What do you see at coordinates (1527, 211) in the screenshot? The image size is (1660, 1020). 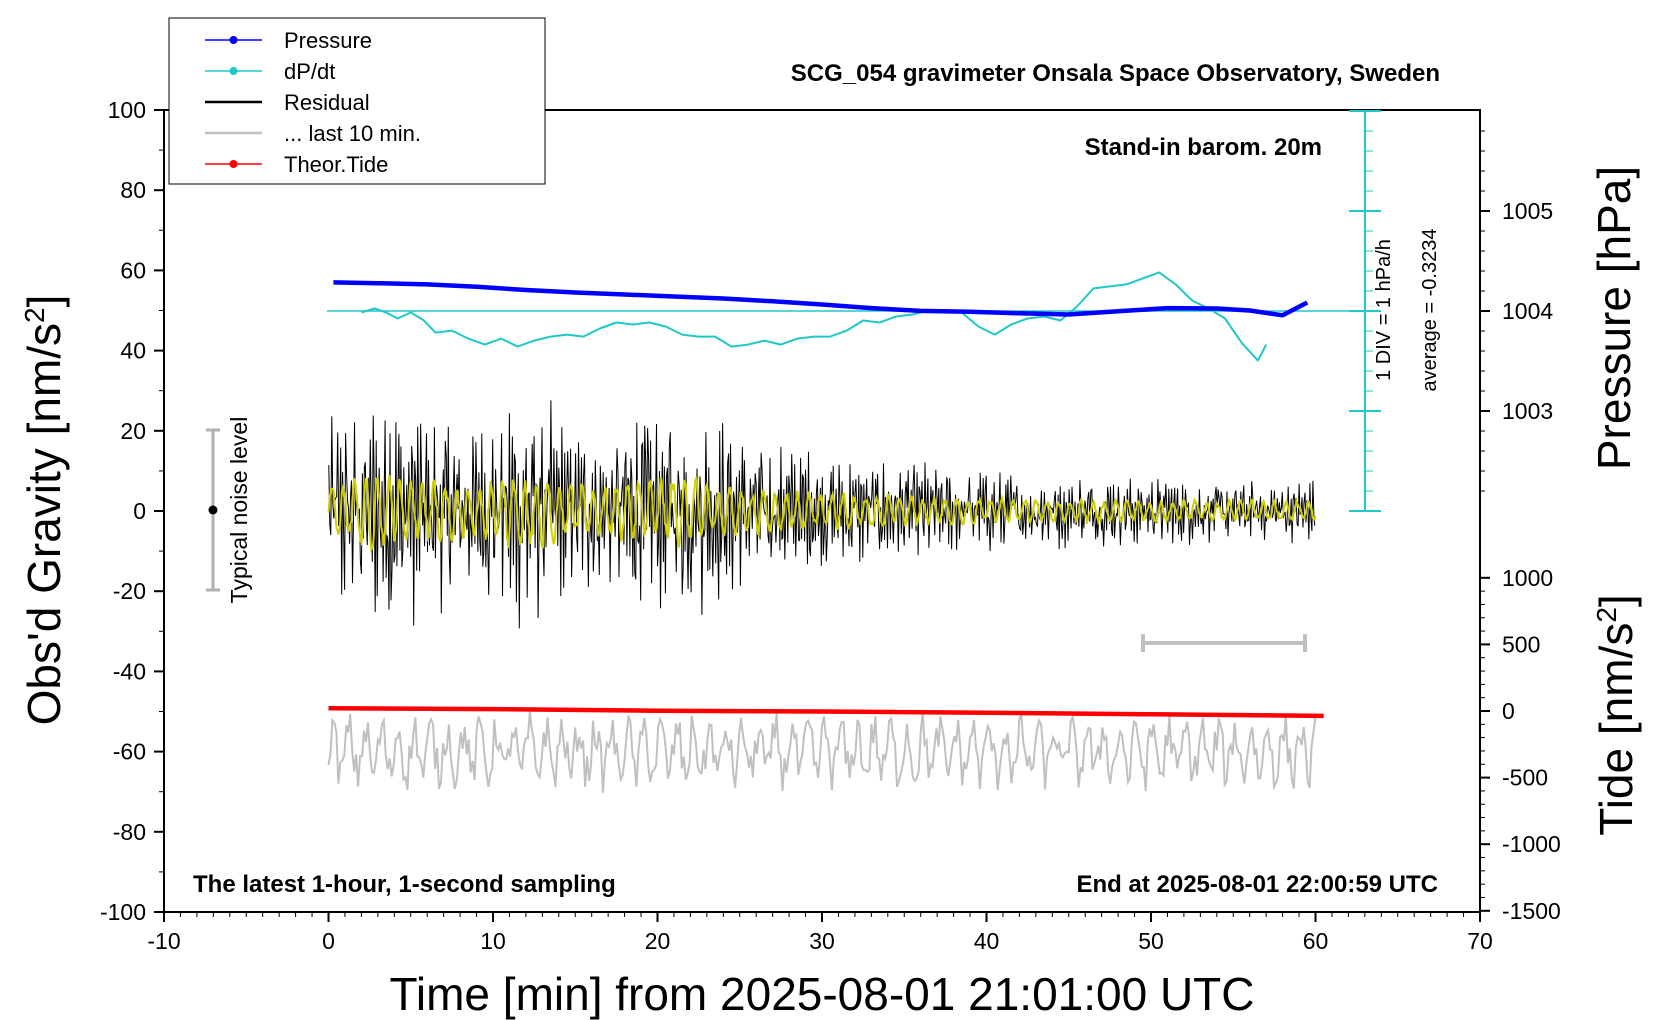 I see `pressure-tick-label: 1005` at bounding box center [1527, 211].